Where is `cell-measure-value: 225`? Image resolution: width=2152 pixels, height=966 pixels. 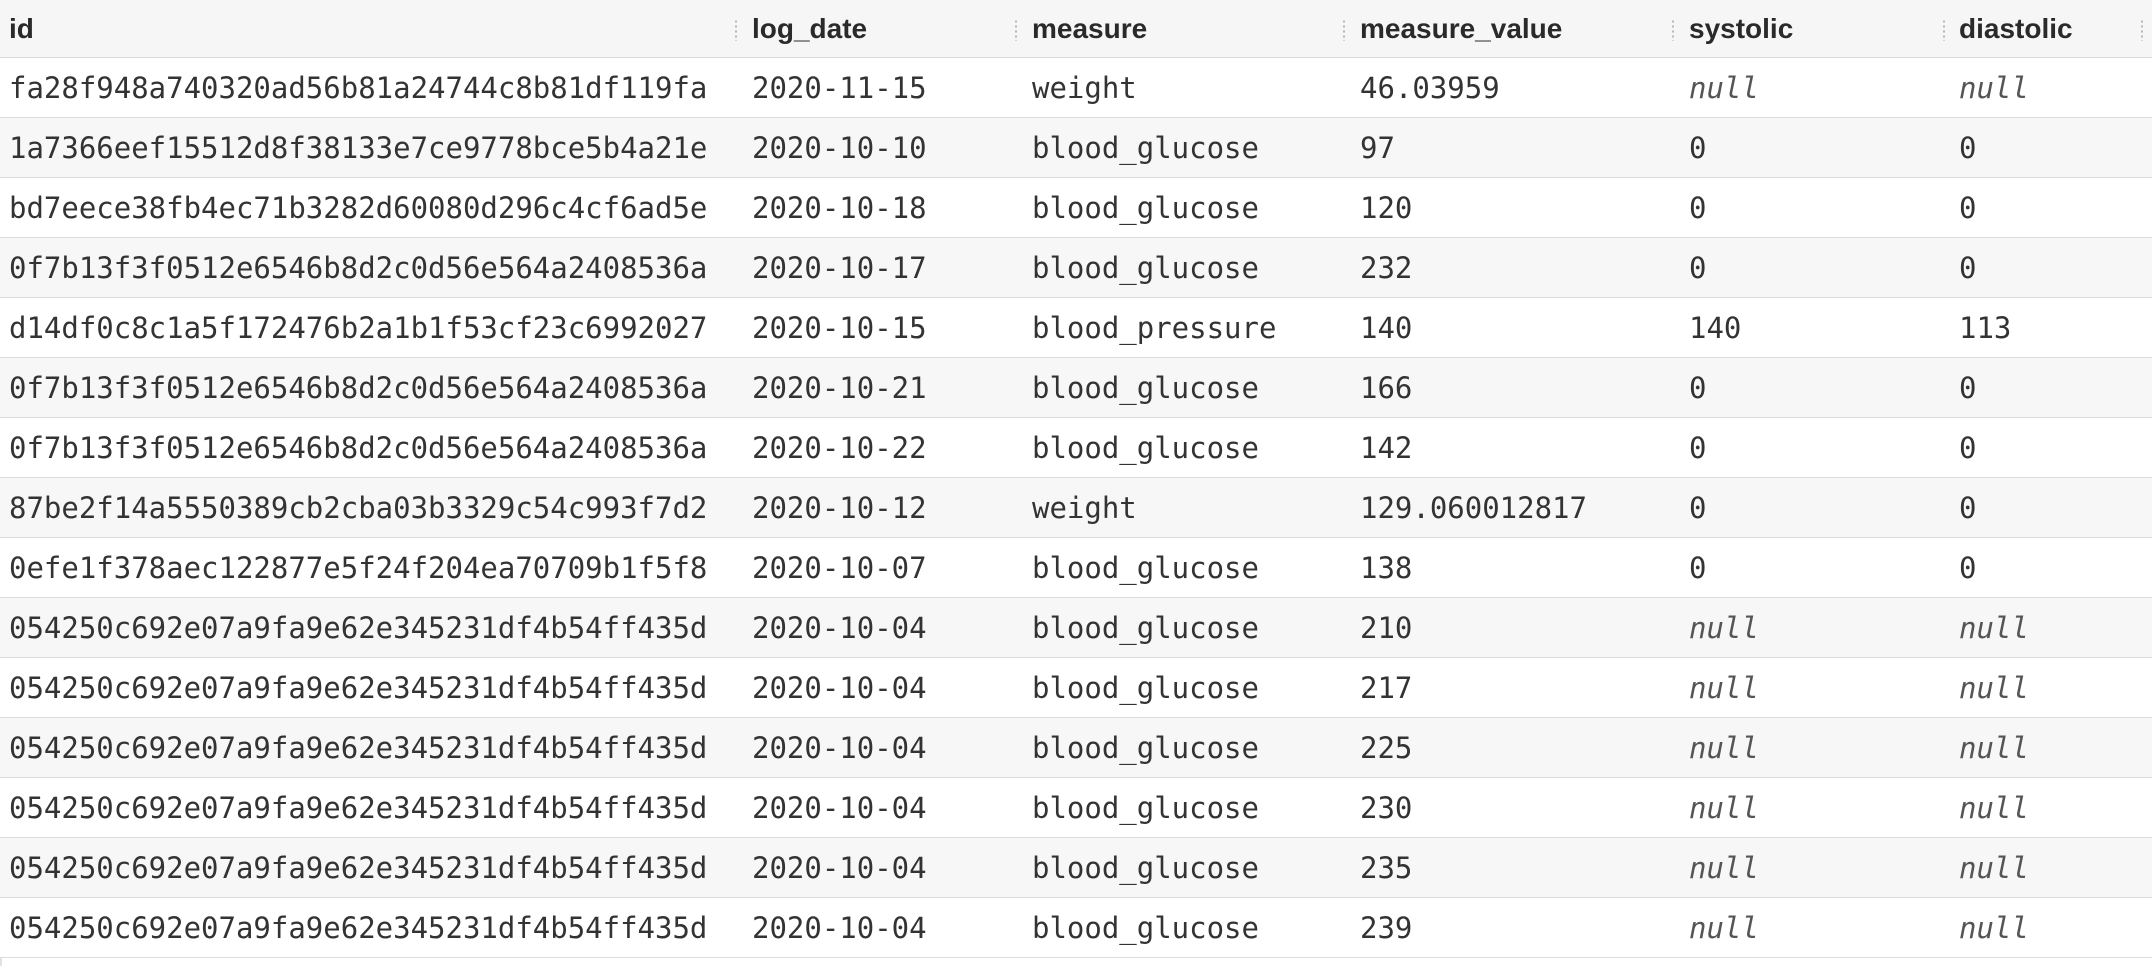 cell-measure-value: 225 is located at coordinates (1386, 748).